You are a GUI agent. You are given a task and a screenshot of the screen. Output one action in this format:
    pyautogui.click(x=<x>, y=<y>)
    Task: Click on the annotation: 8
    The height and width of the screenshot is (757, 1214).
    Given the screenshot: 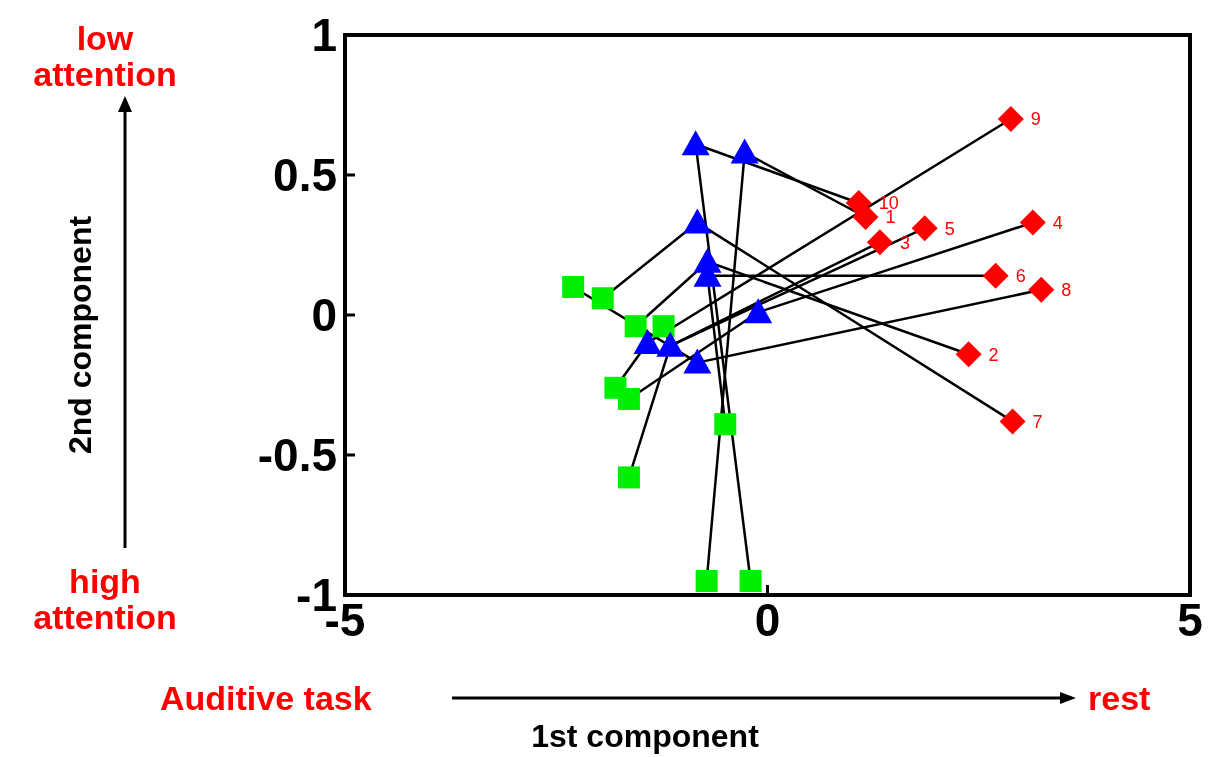 What is the action you would take?
    pyautogui.click(x=1066, y=290)
    